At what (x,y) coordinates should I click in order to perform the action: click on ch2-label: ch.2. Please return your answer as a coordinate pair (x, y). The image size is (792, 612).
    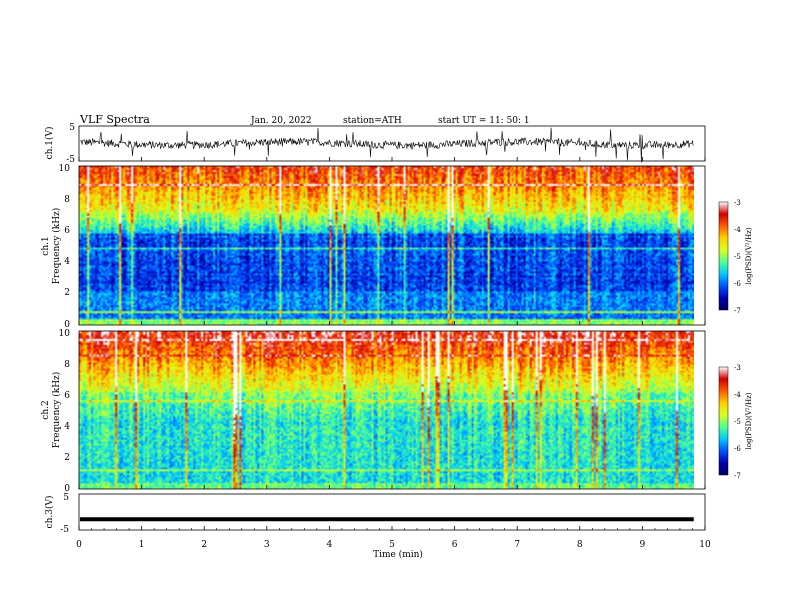
    Looking at the image, I should click on (46, 409).